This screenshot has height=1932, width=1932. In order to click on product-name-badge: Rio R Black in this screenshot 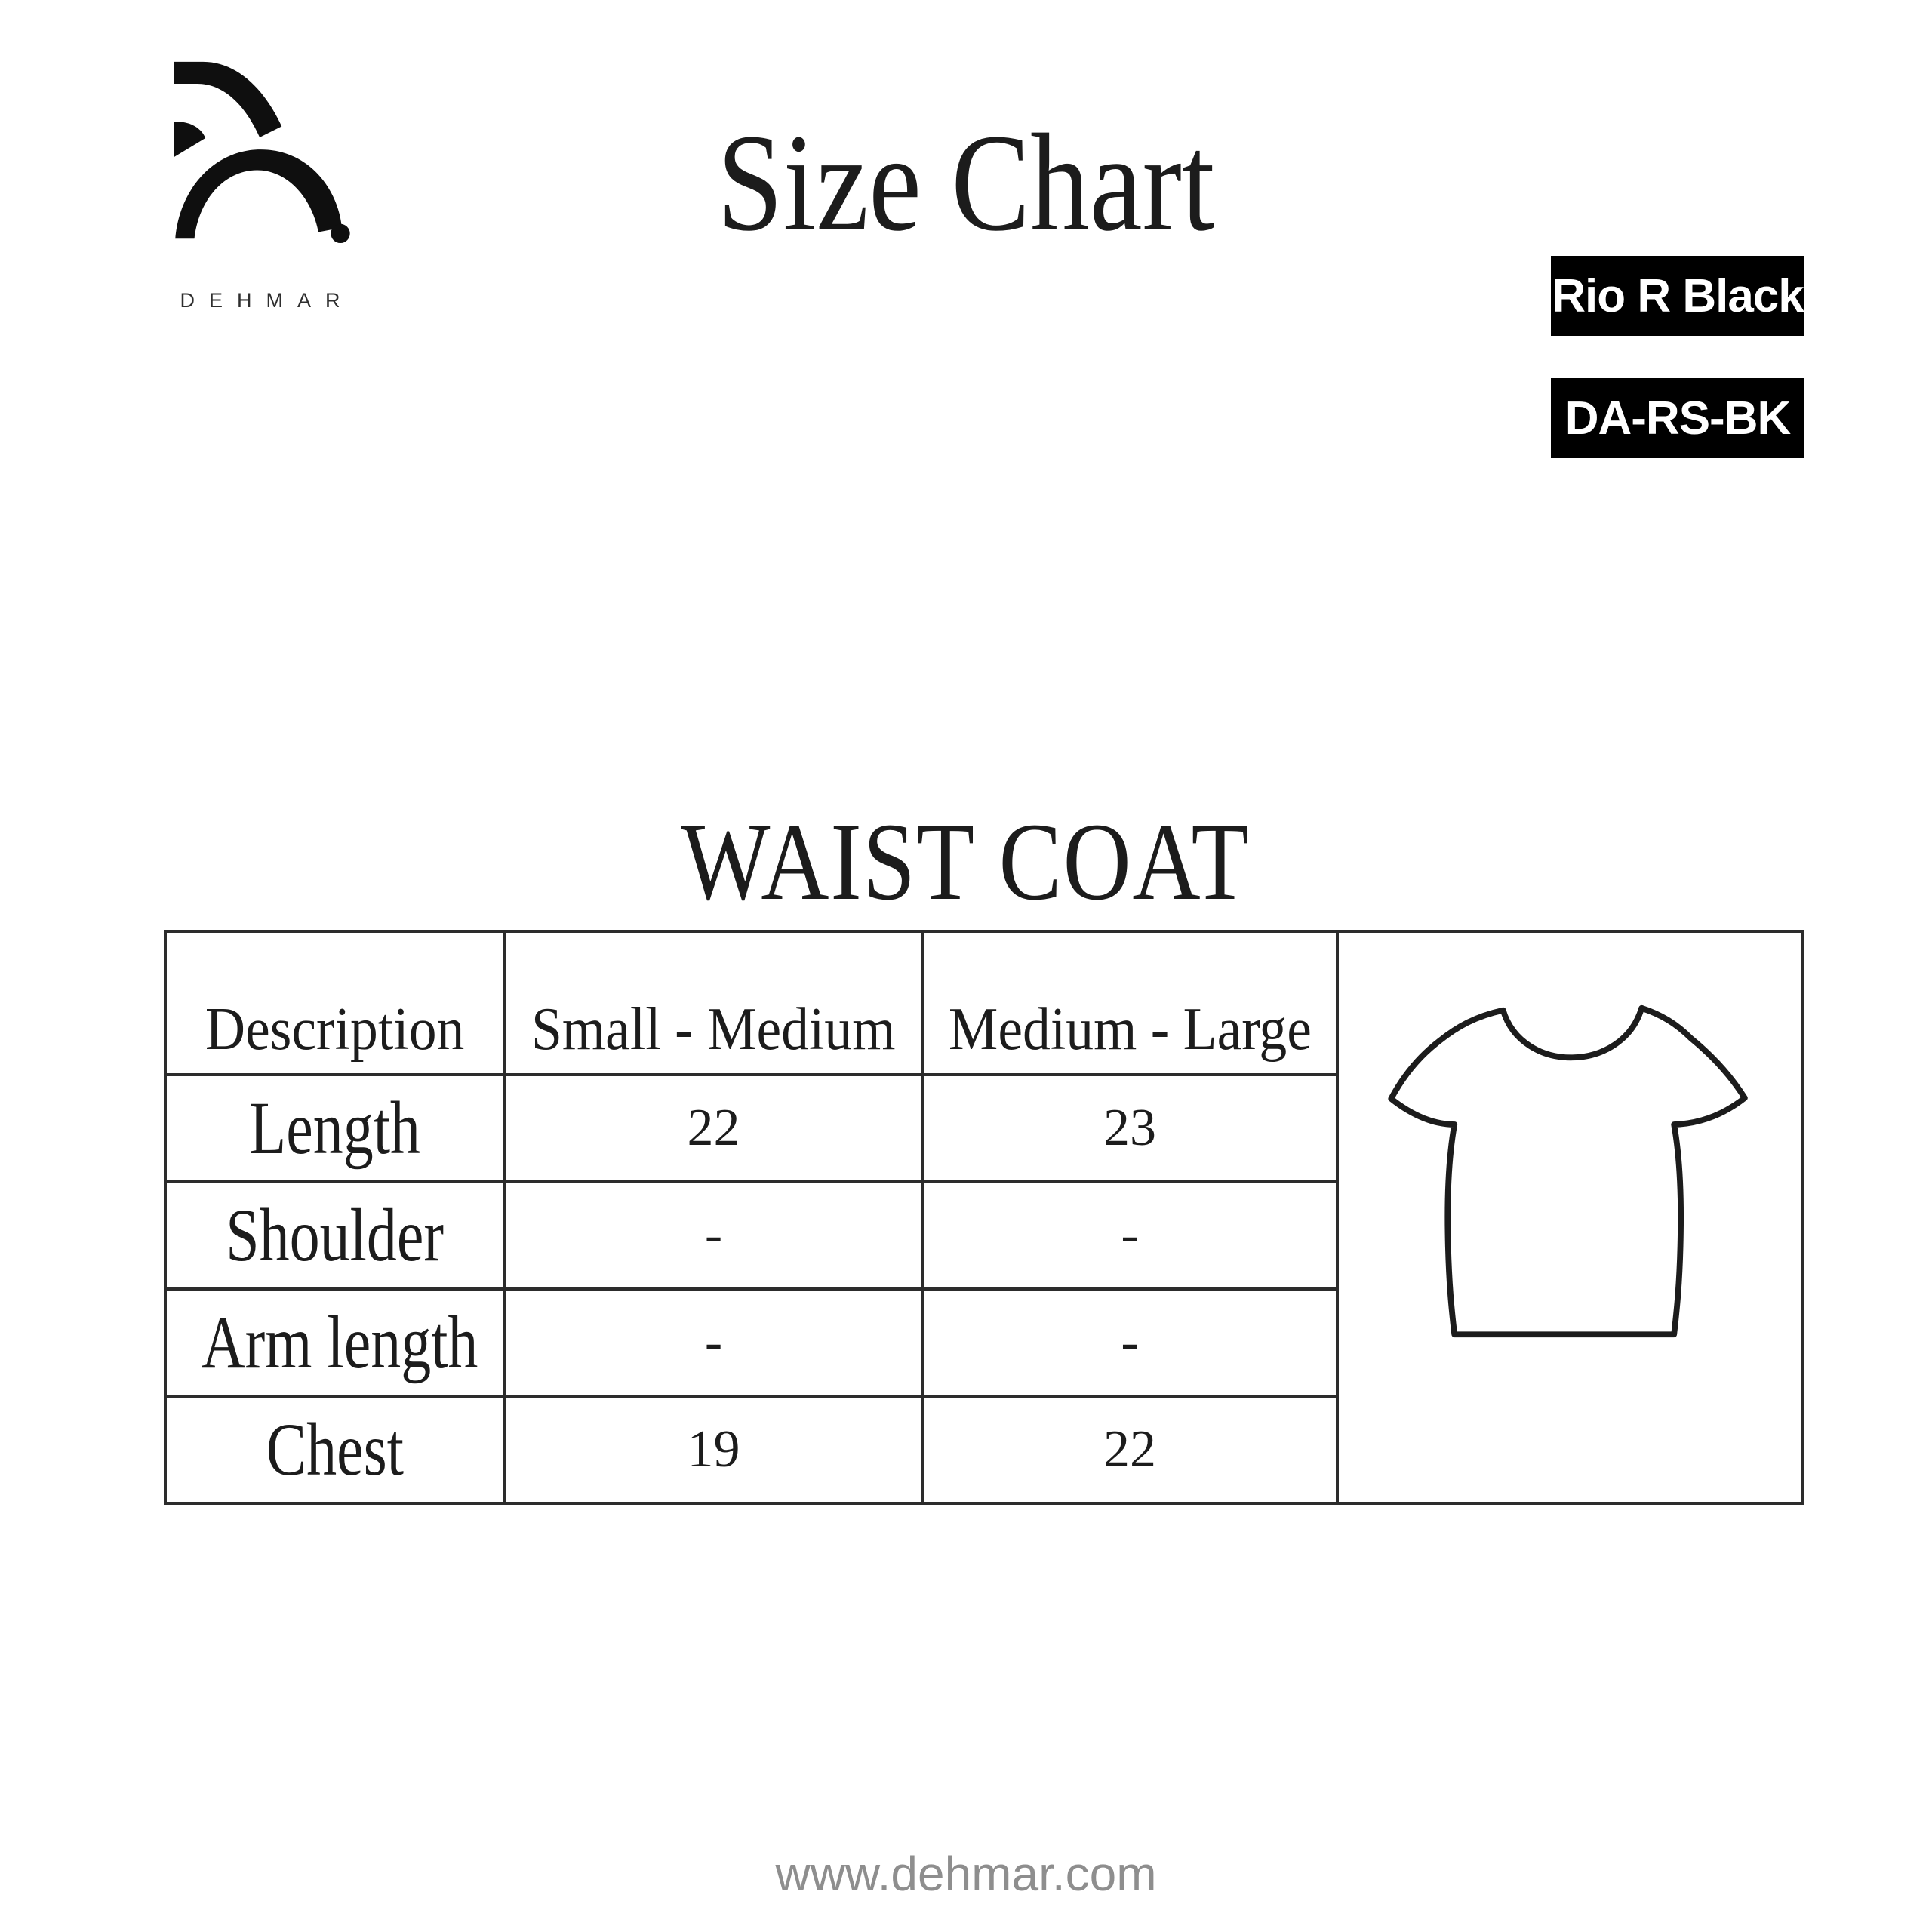, I will do `click(1677, 296)`.